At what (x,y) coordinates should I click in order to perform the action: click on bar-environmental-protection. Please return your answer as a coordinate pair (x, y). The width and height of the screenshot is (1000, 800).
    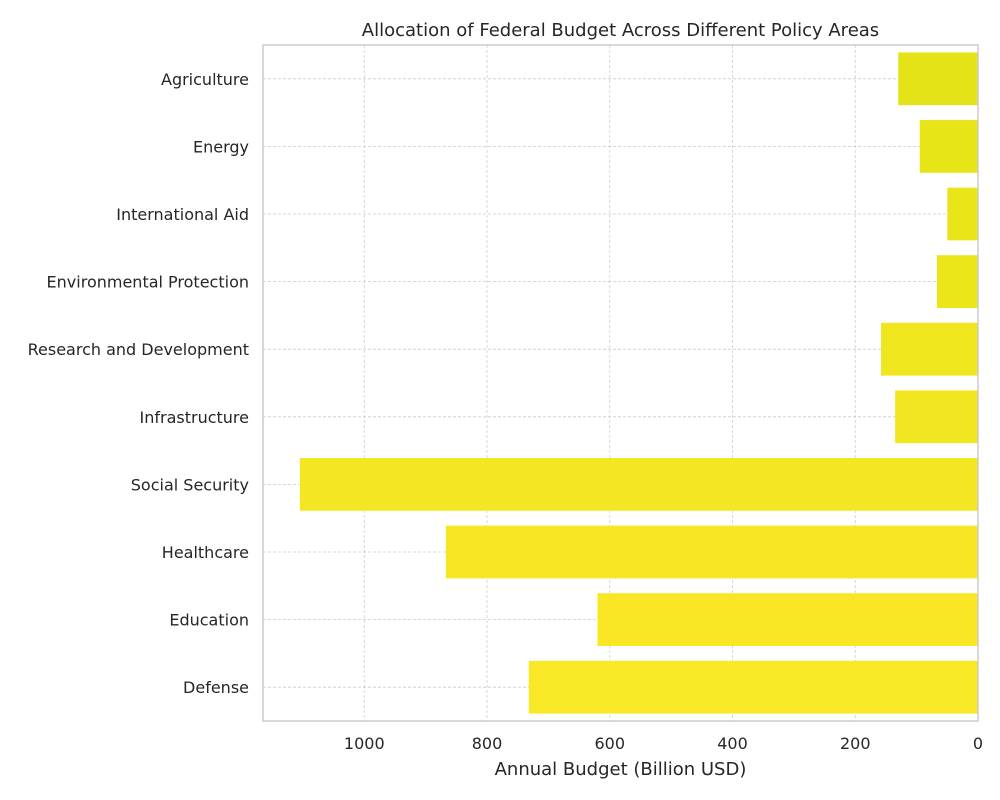
    Looking at the image, I should click on (957, 281).